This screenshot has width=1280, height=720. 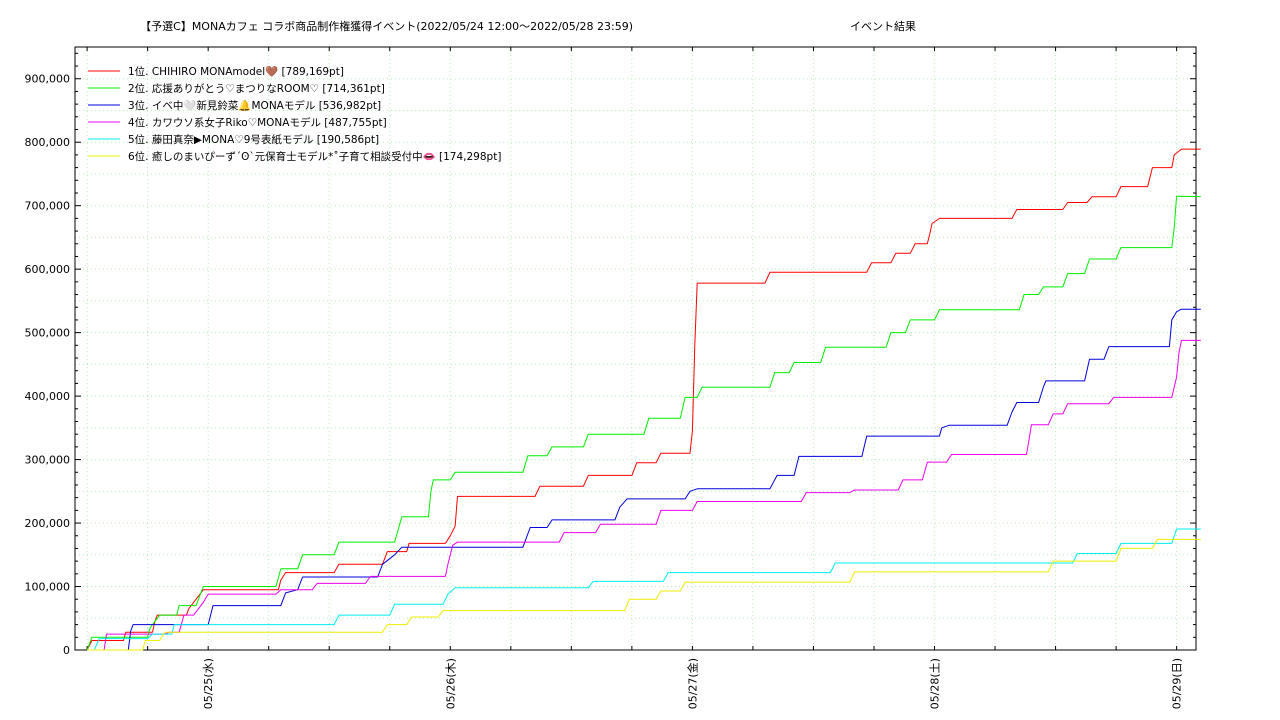 I want to click on y-tick-label: 500,000, so click(x=48, y=333).